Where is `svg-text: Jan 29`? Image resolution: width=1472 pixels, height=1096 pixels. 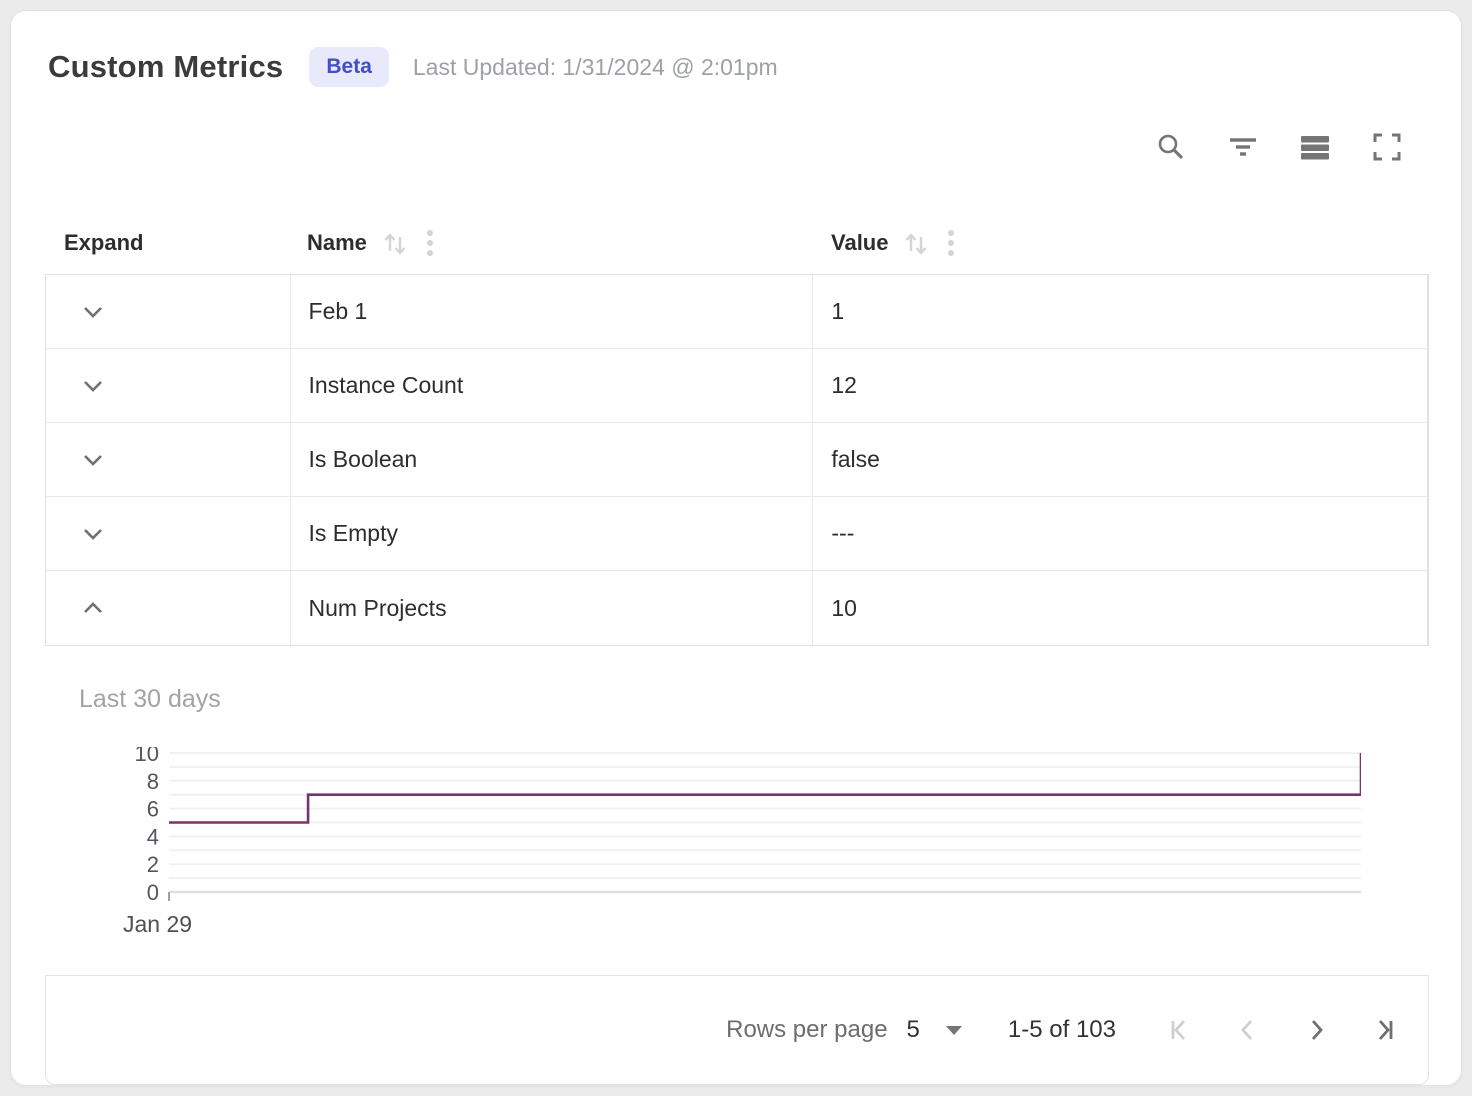
svg-text: Jan 29 is located at coordinates (157, 924).